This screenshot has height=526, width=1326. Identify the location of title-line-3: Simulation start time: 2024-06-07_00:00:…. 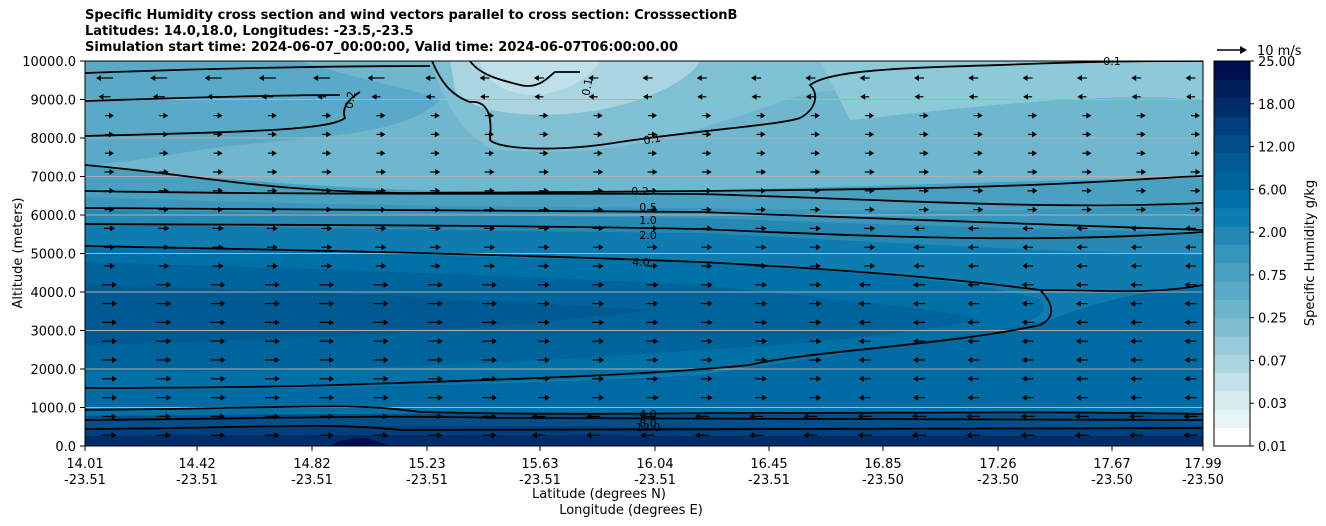
(381, 47).